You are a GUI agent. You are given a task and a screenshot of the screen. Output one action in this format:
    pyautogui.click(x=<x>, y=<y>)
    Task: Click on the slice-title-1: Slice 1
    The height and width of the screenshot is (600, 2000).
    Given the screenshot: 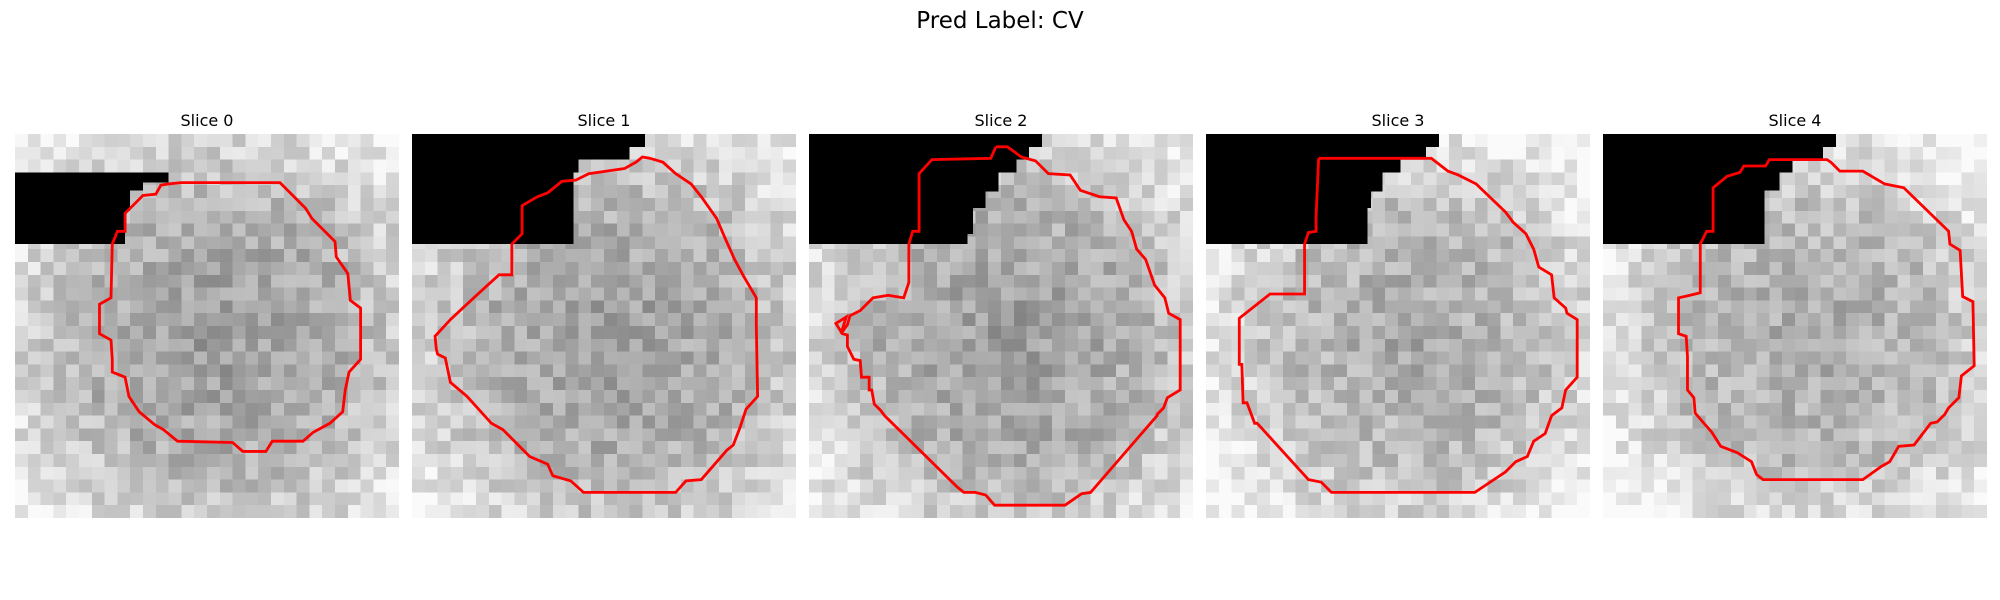 What is the action you would take?
    pyautogui.click(x=604, y=120)
    